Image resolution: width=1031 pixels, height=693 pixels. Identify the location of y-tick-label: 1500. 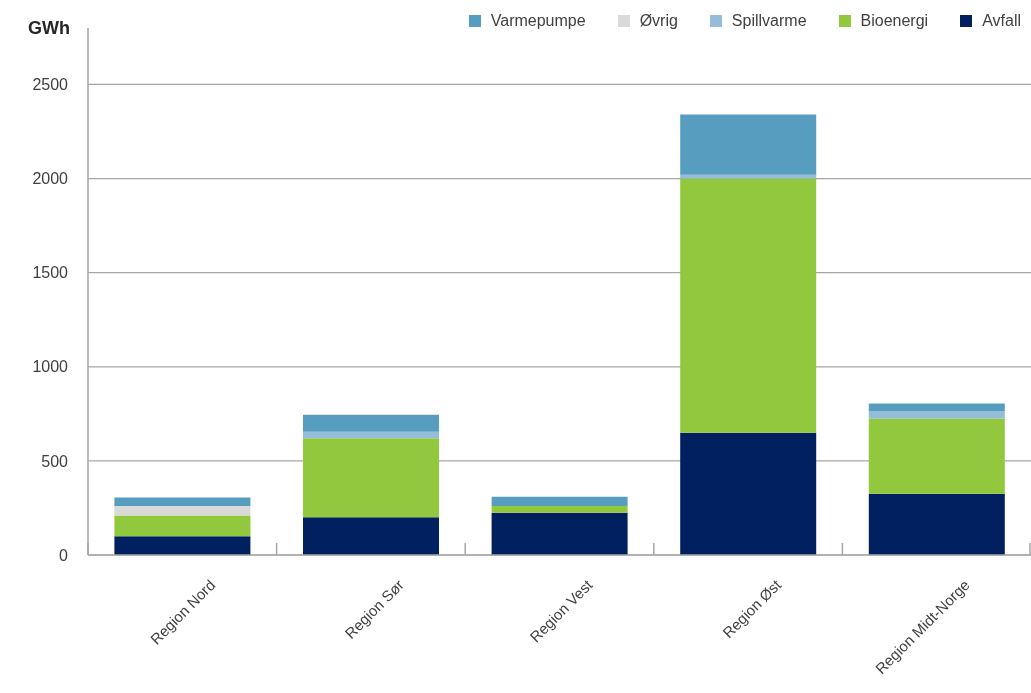
(50, 273).